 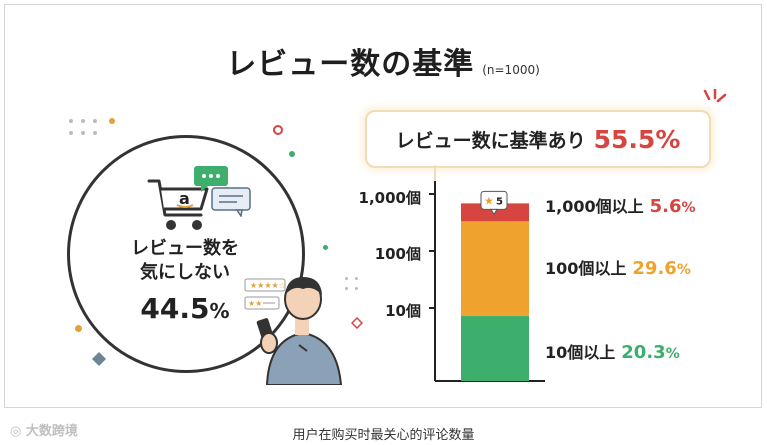 What do you see at coordinates (185, 248) in the screenshot?
I see `not-care-line1: レビュー数を` at bounding box center [185, 248].